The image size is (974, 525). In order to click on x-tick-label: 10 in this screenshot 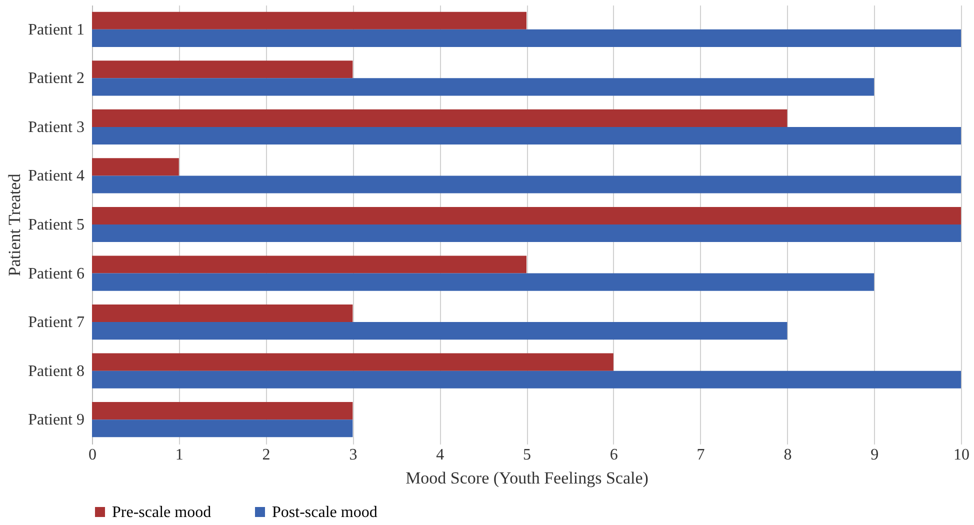, I will do `click(962, 455)`.